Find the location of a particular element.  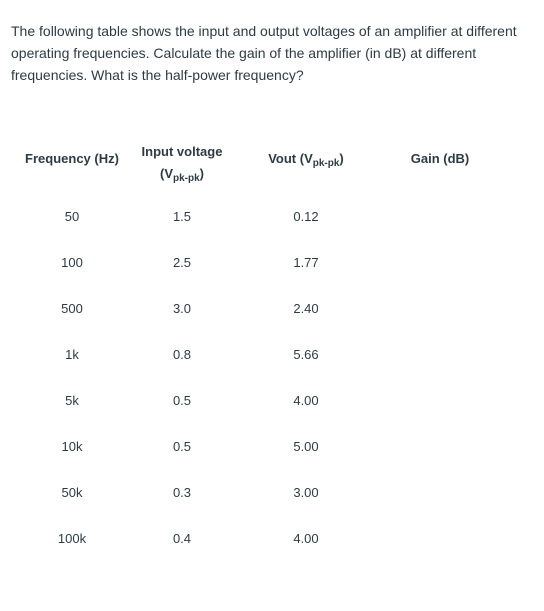

cell-frequency: 5k is located at coordinates (72, 400).